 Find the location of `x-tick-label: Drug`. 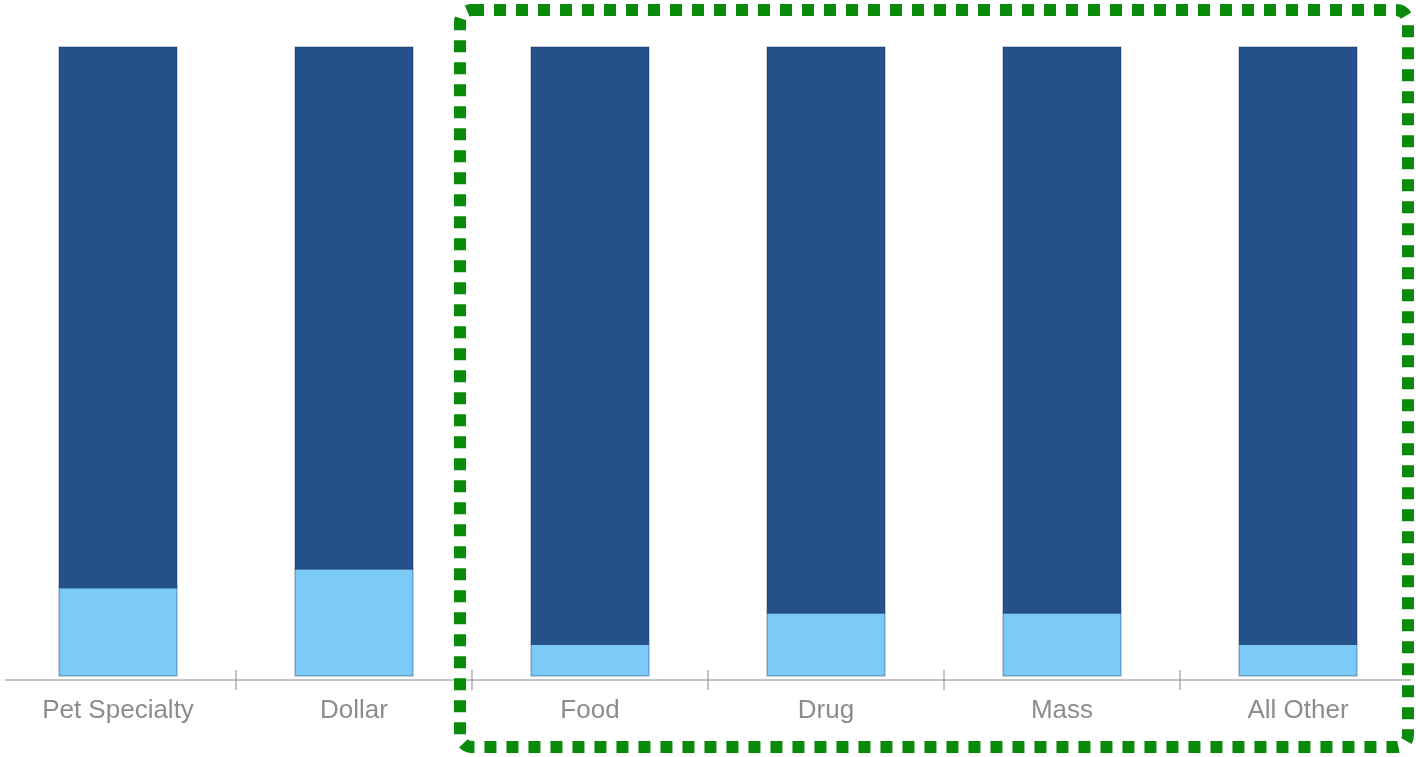

x-tick-label: Drug is located at coordinates (826, 709).